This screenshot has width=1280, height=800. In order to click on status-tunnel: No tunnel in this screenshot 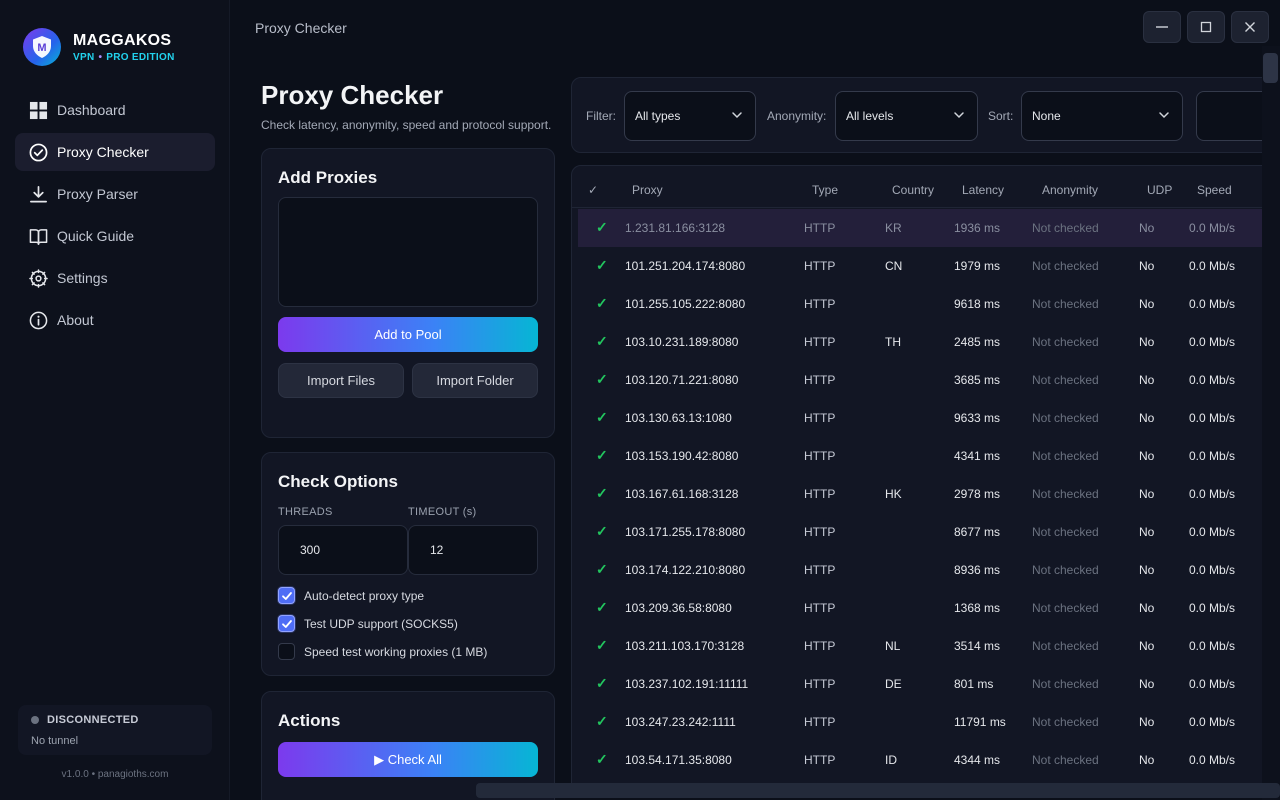, I will do `click(55, 741)`.